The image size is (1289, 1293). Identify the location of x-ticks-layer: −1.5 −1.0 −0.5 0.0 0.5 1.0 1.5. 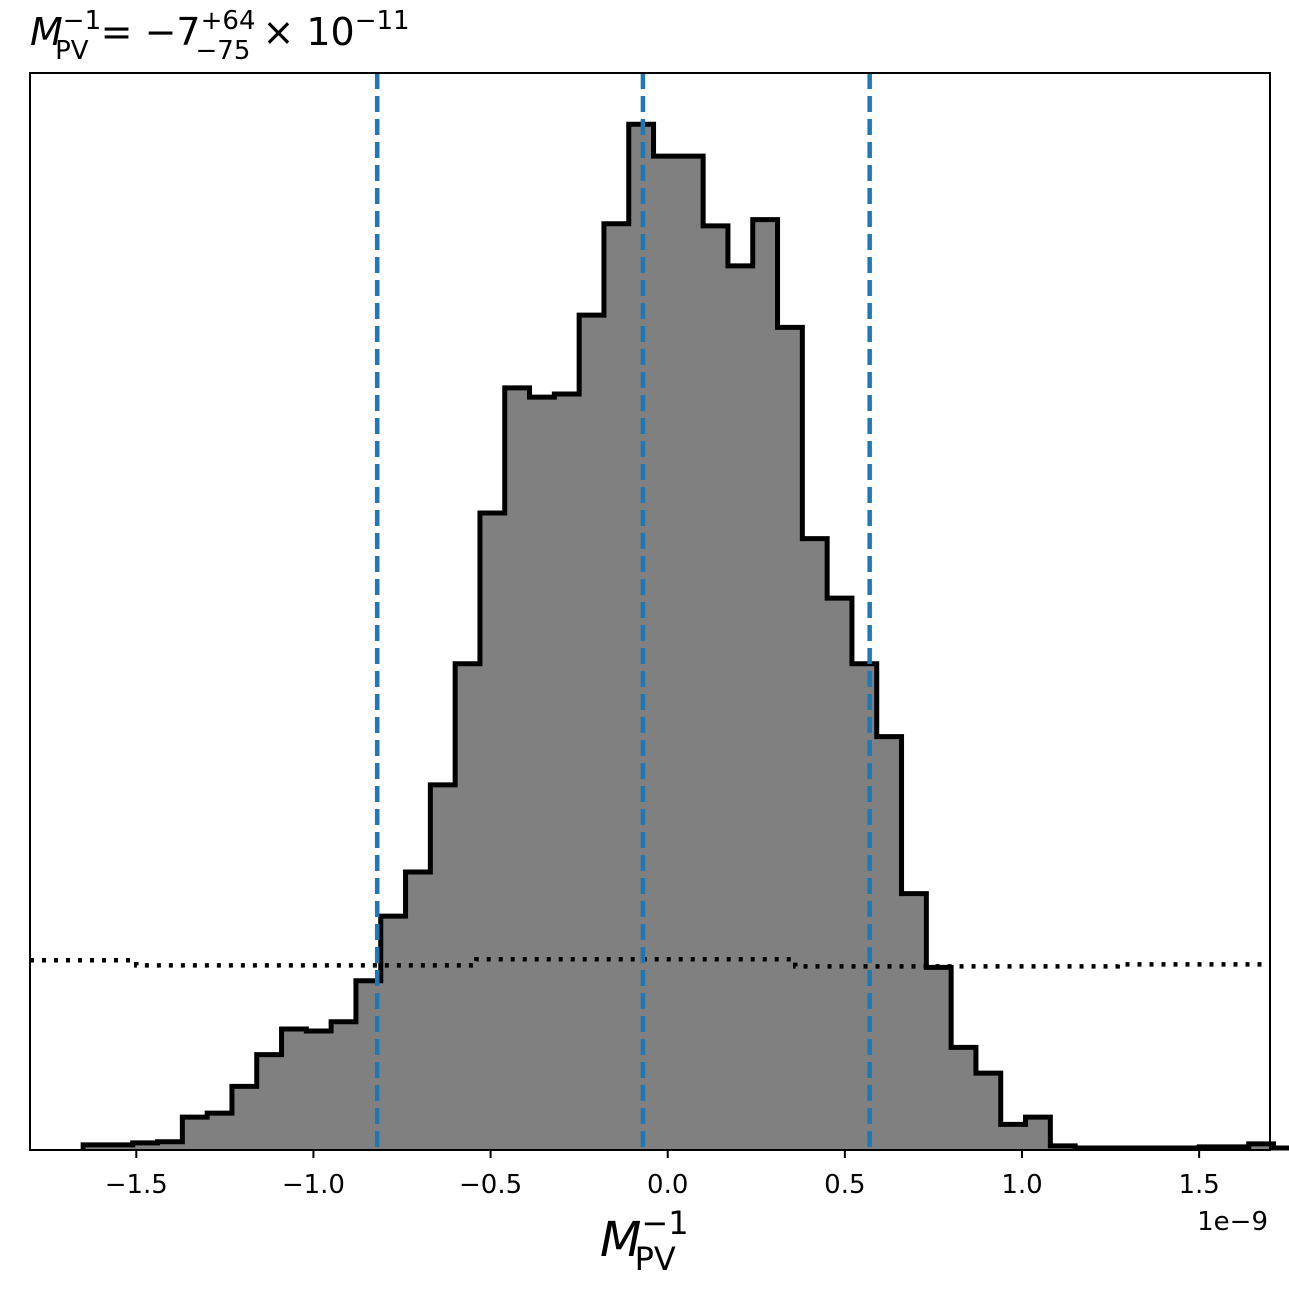
(662, 1175).